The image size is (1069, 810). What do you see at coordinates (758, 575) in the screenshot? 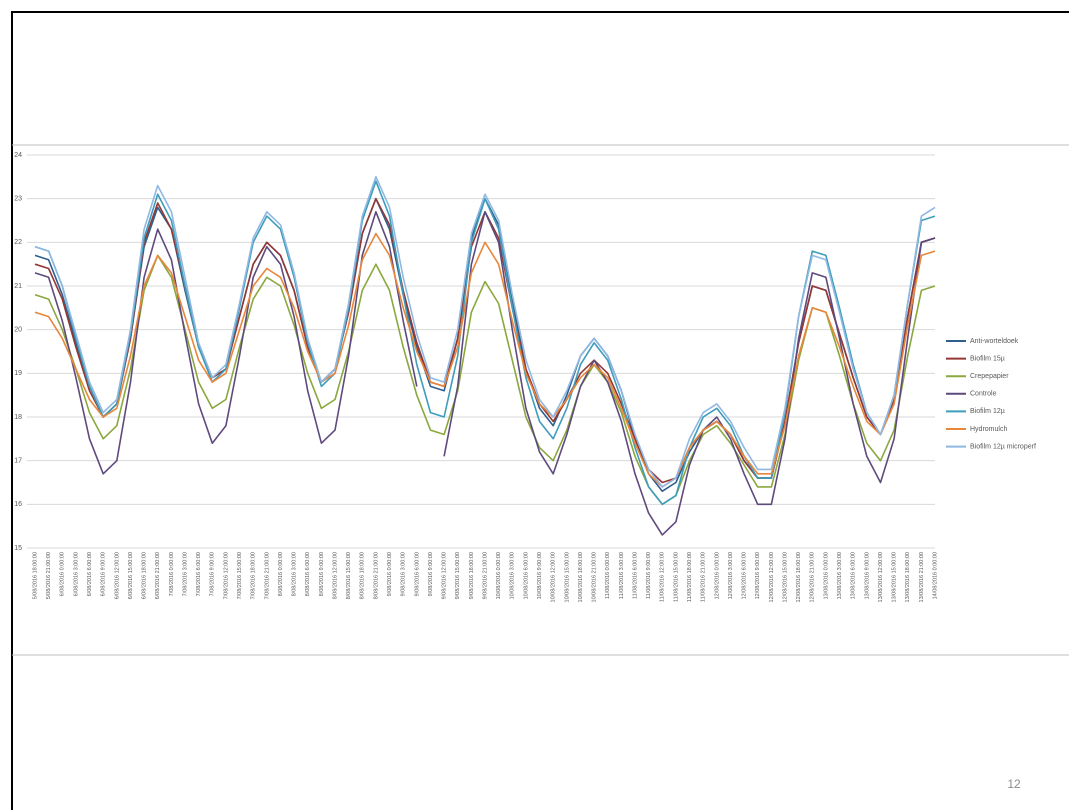
I see `x-tick-label: 12/08/2016 9:00:00` at bounding box center [758, 575].